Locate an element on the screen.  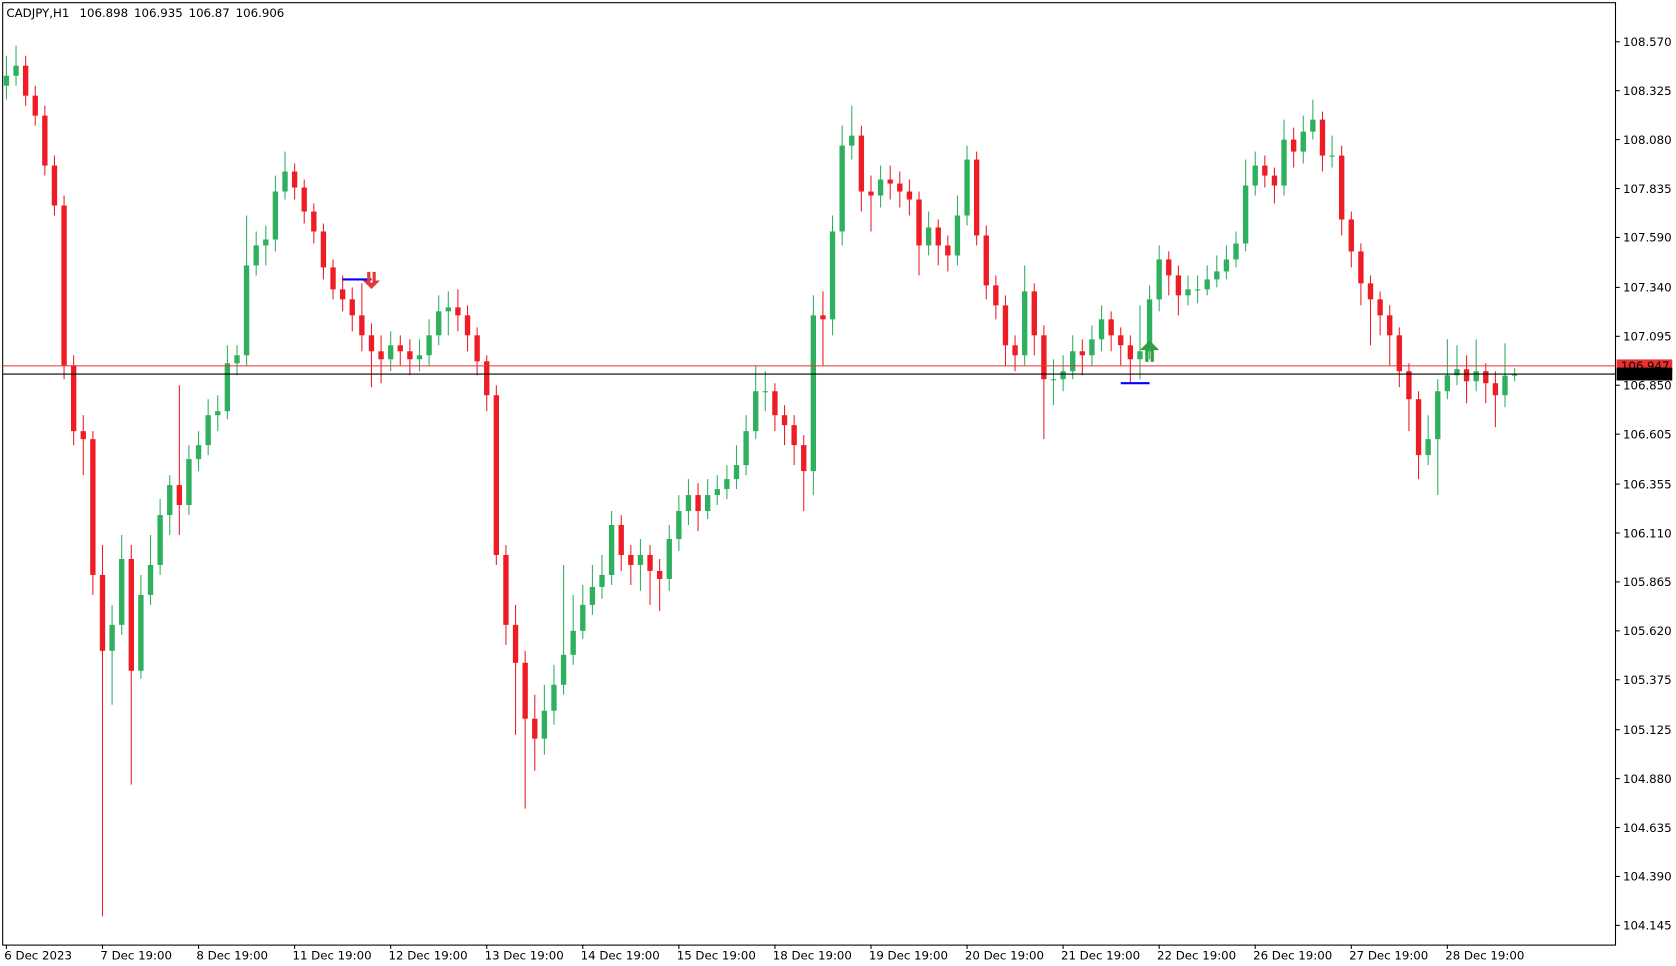
x-tick-label: 22 Dec 19:00 is located at coordinates (1196, 956).